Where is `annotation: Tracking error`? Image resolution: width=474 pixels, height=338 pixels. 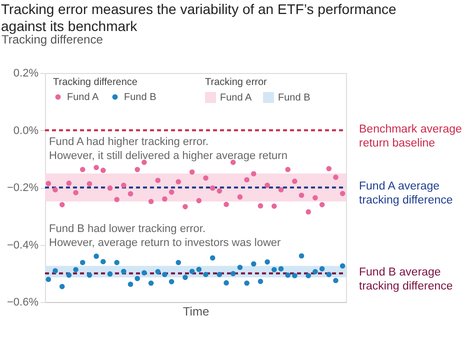
annotation: Tracking error is located at coordinates (236, 82).